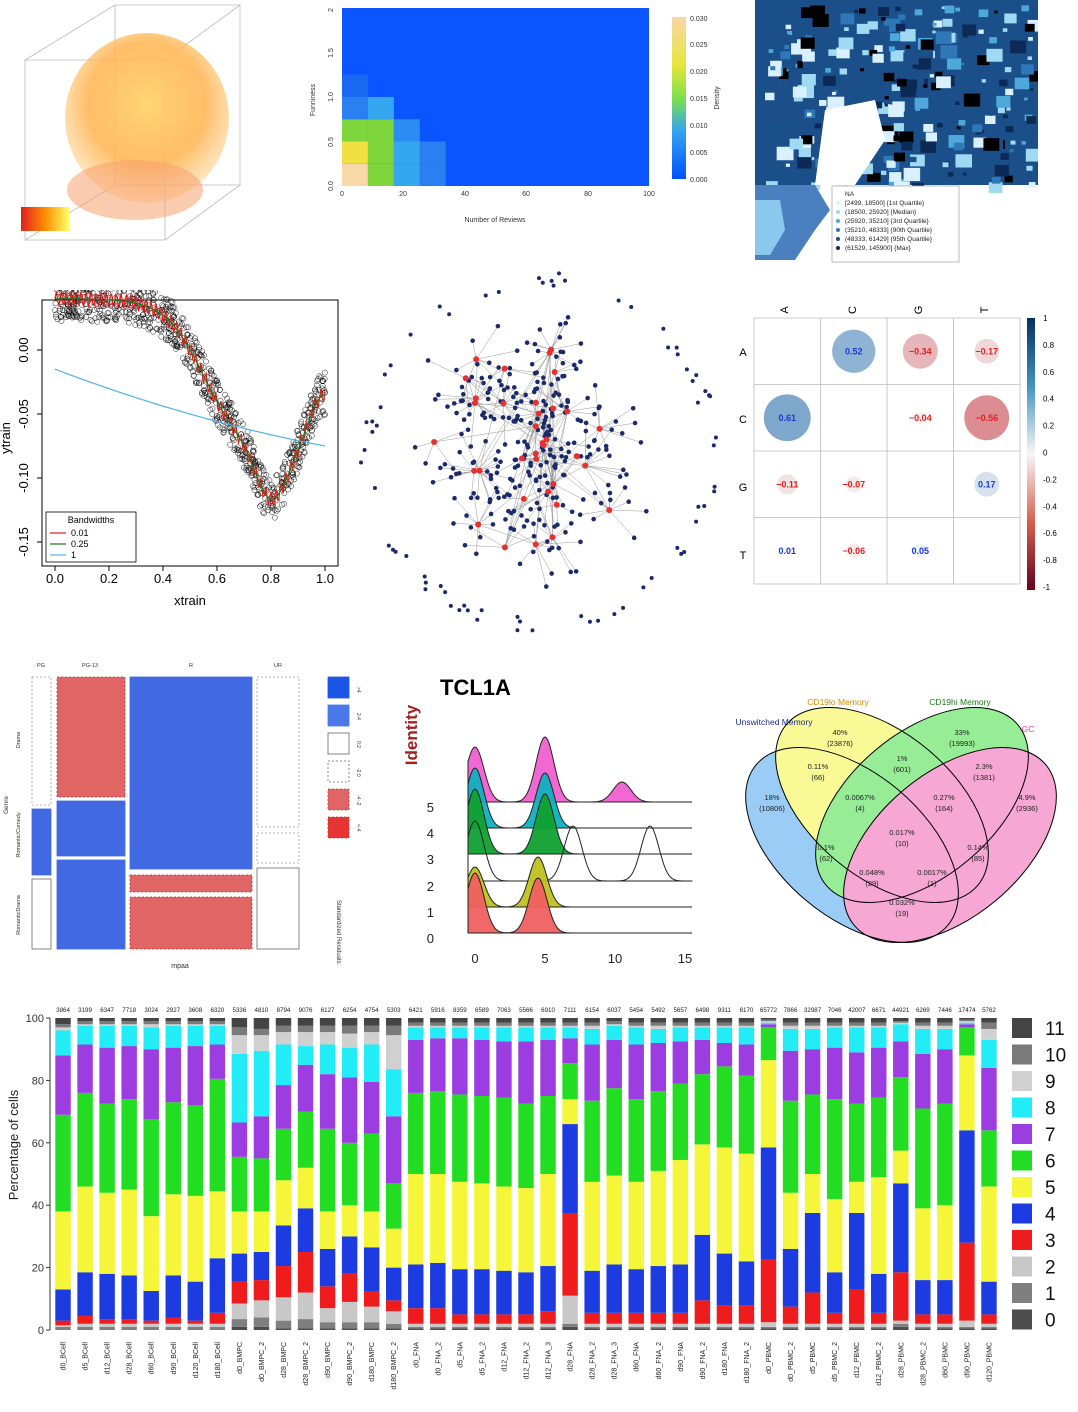 This screenshot has width=1078, height=1412. I want to click on bar-total: 6910, so click(548, 1010).